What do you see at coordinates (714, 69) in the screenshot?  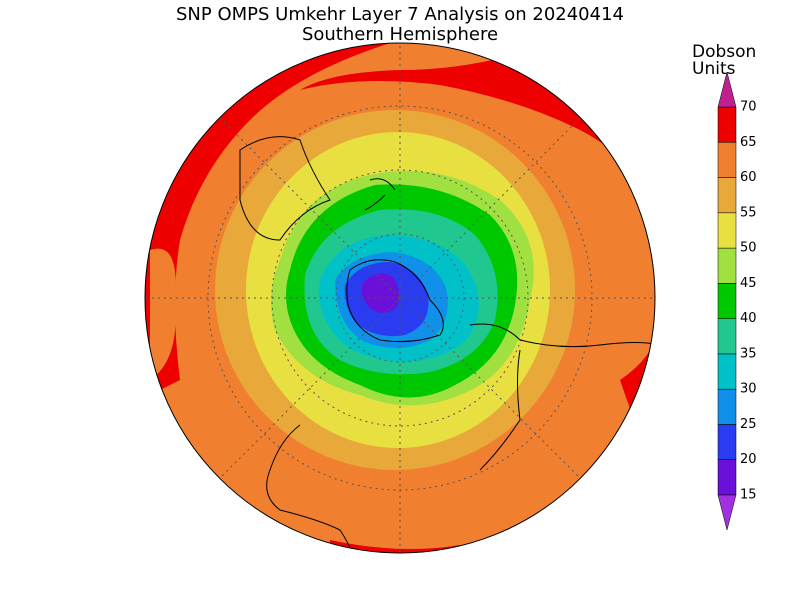 I see `colorbar-label: Units` at bounding box center [714, 69].